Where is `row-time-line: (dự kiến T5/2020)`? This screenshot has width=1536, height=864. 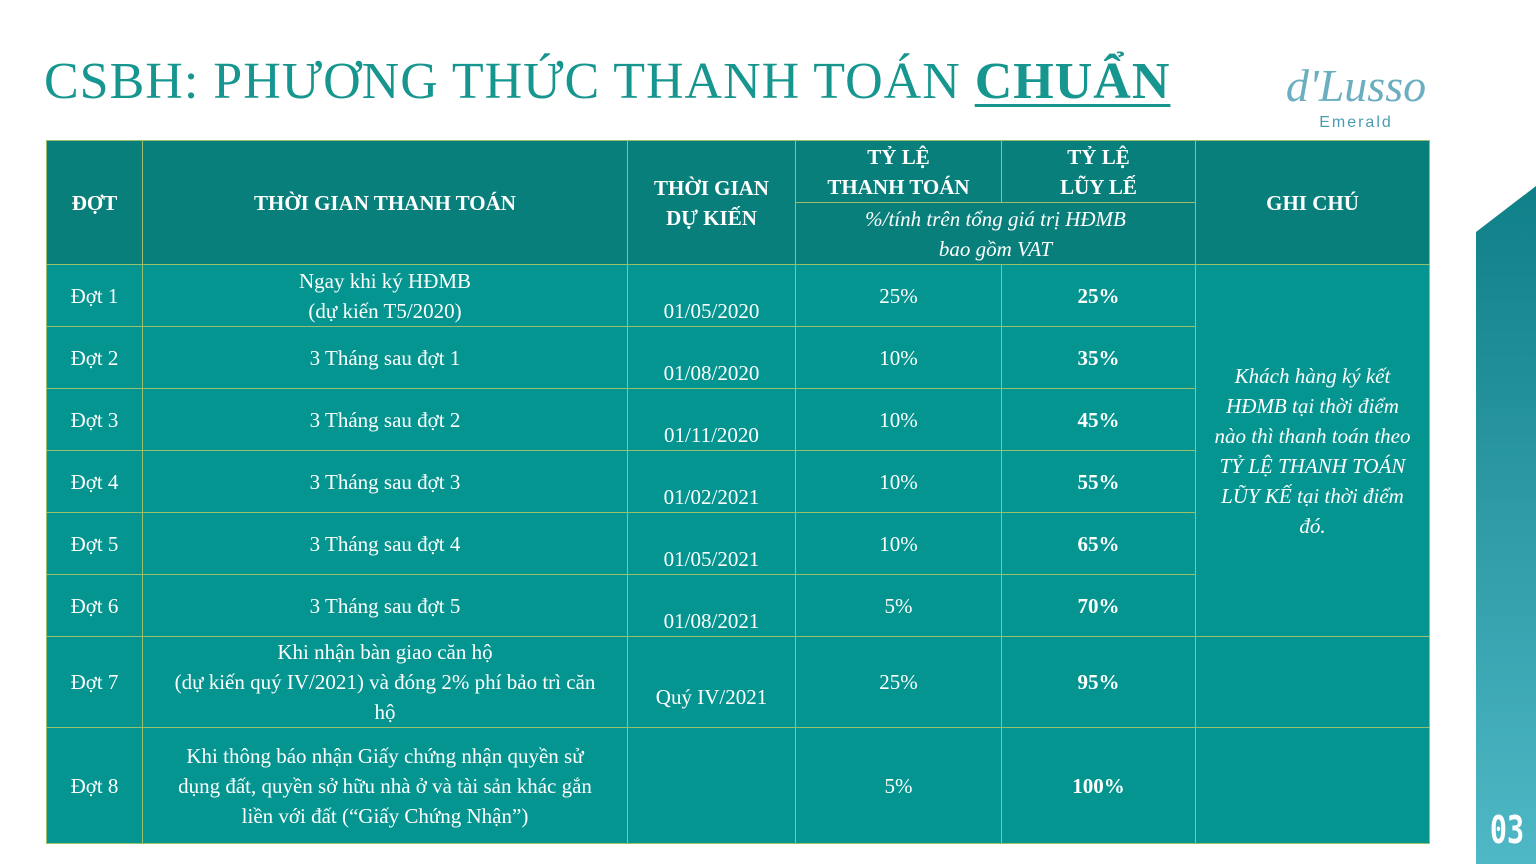
row-time-line: (dự kiến T5/2020) is located at coordinates (385, 310).